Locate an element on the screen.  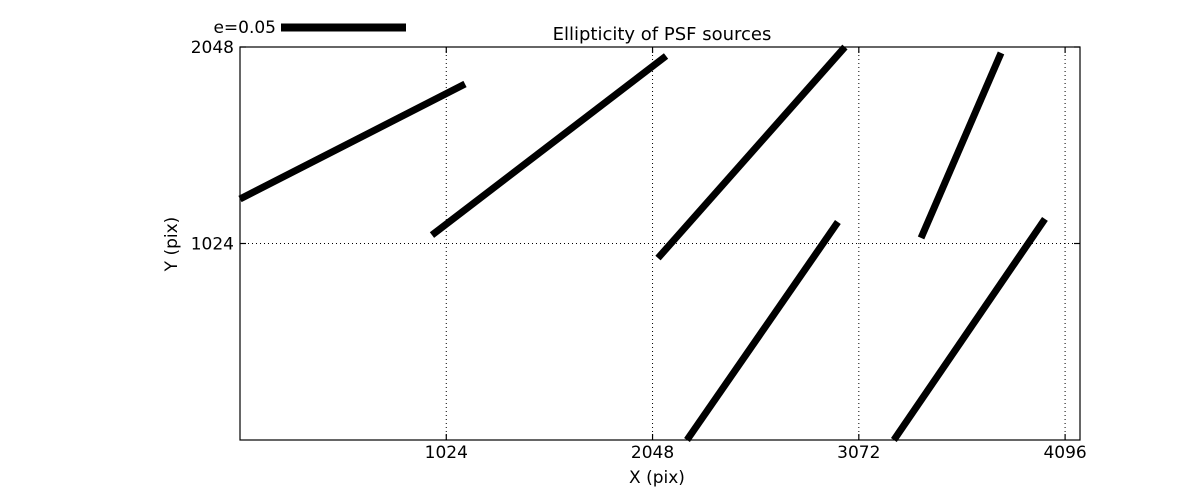
x-tick-label-3072: 3072 is located at coordinates (858, 453).